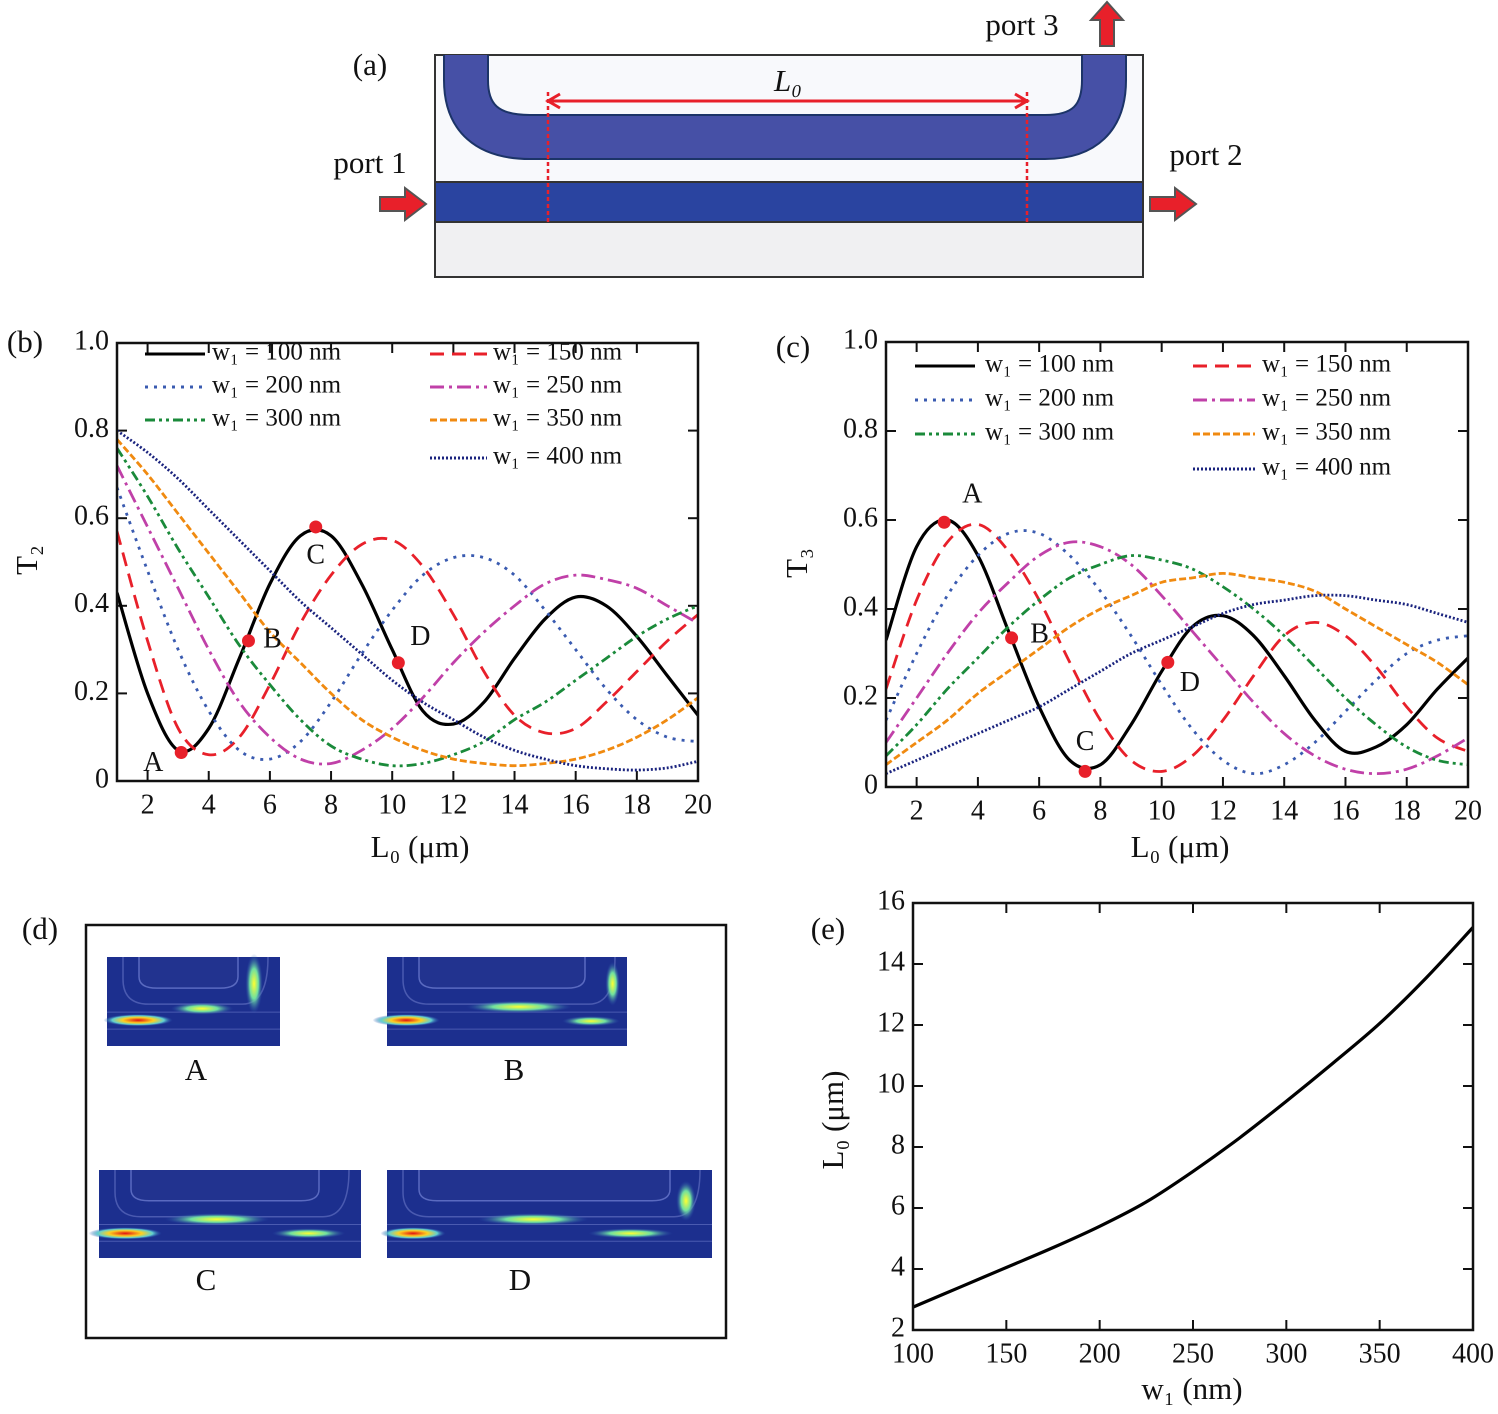 The image size is (1498, 1414). Describe the element at coordinates (891, 961) in the screenshot. I see `y-tick-label: 14` at that location.